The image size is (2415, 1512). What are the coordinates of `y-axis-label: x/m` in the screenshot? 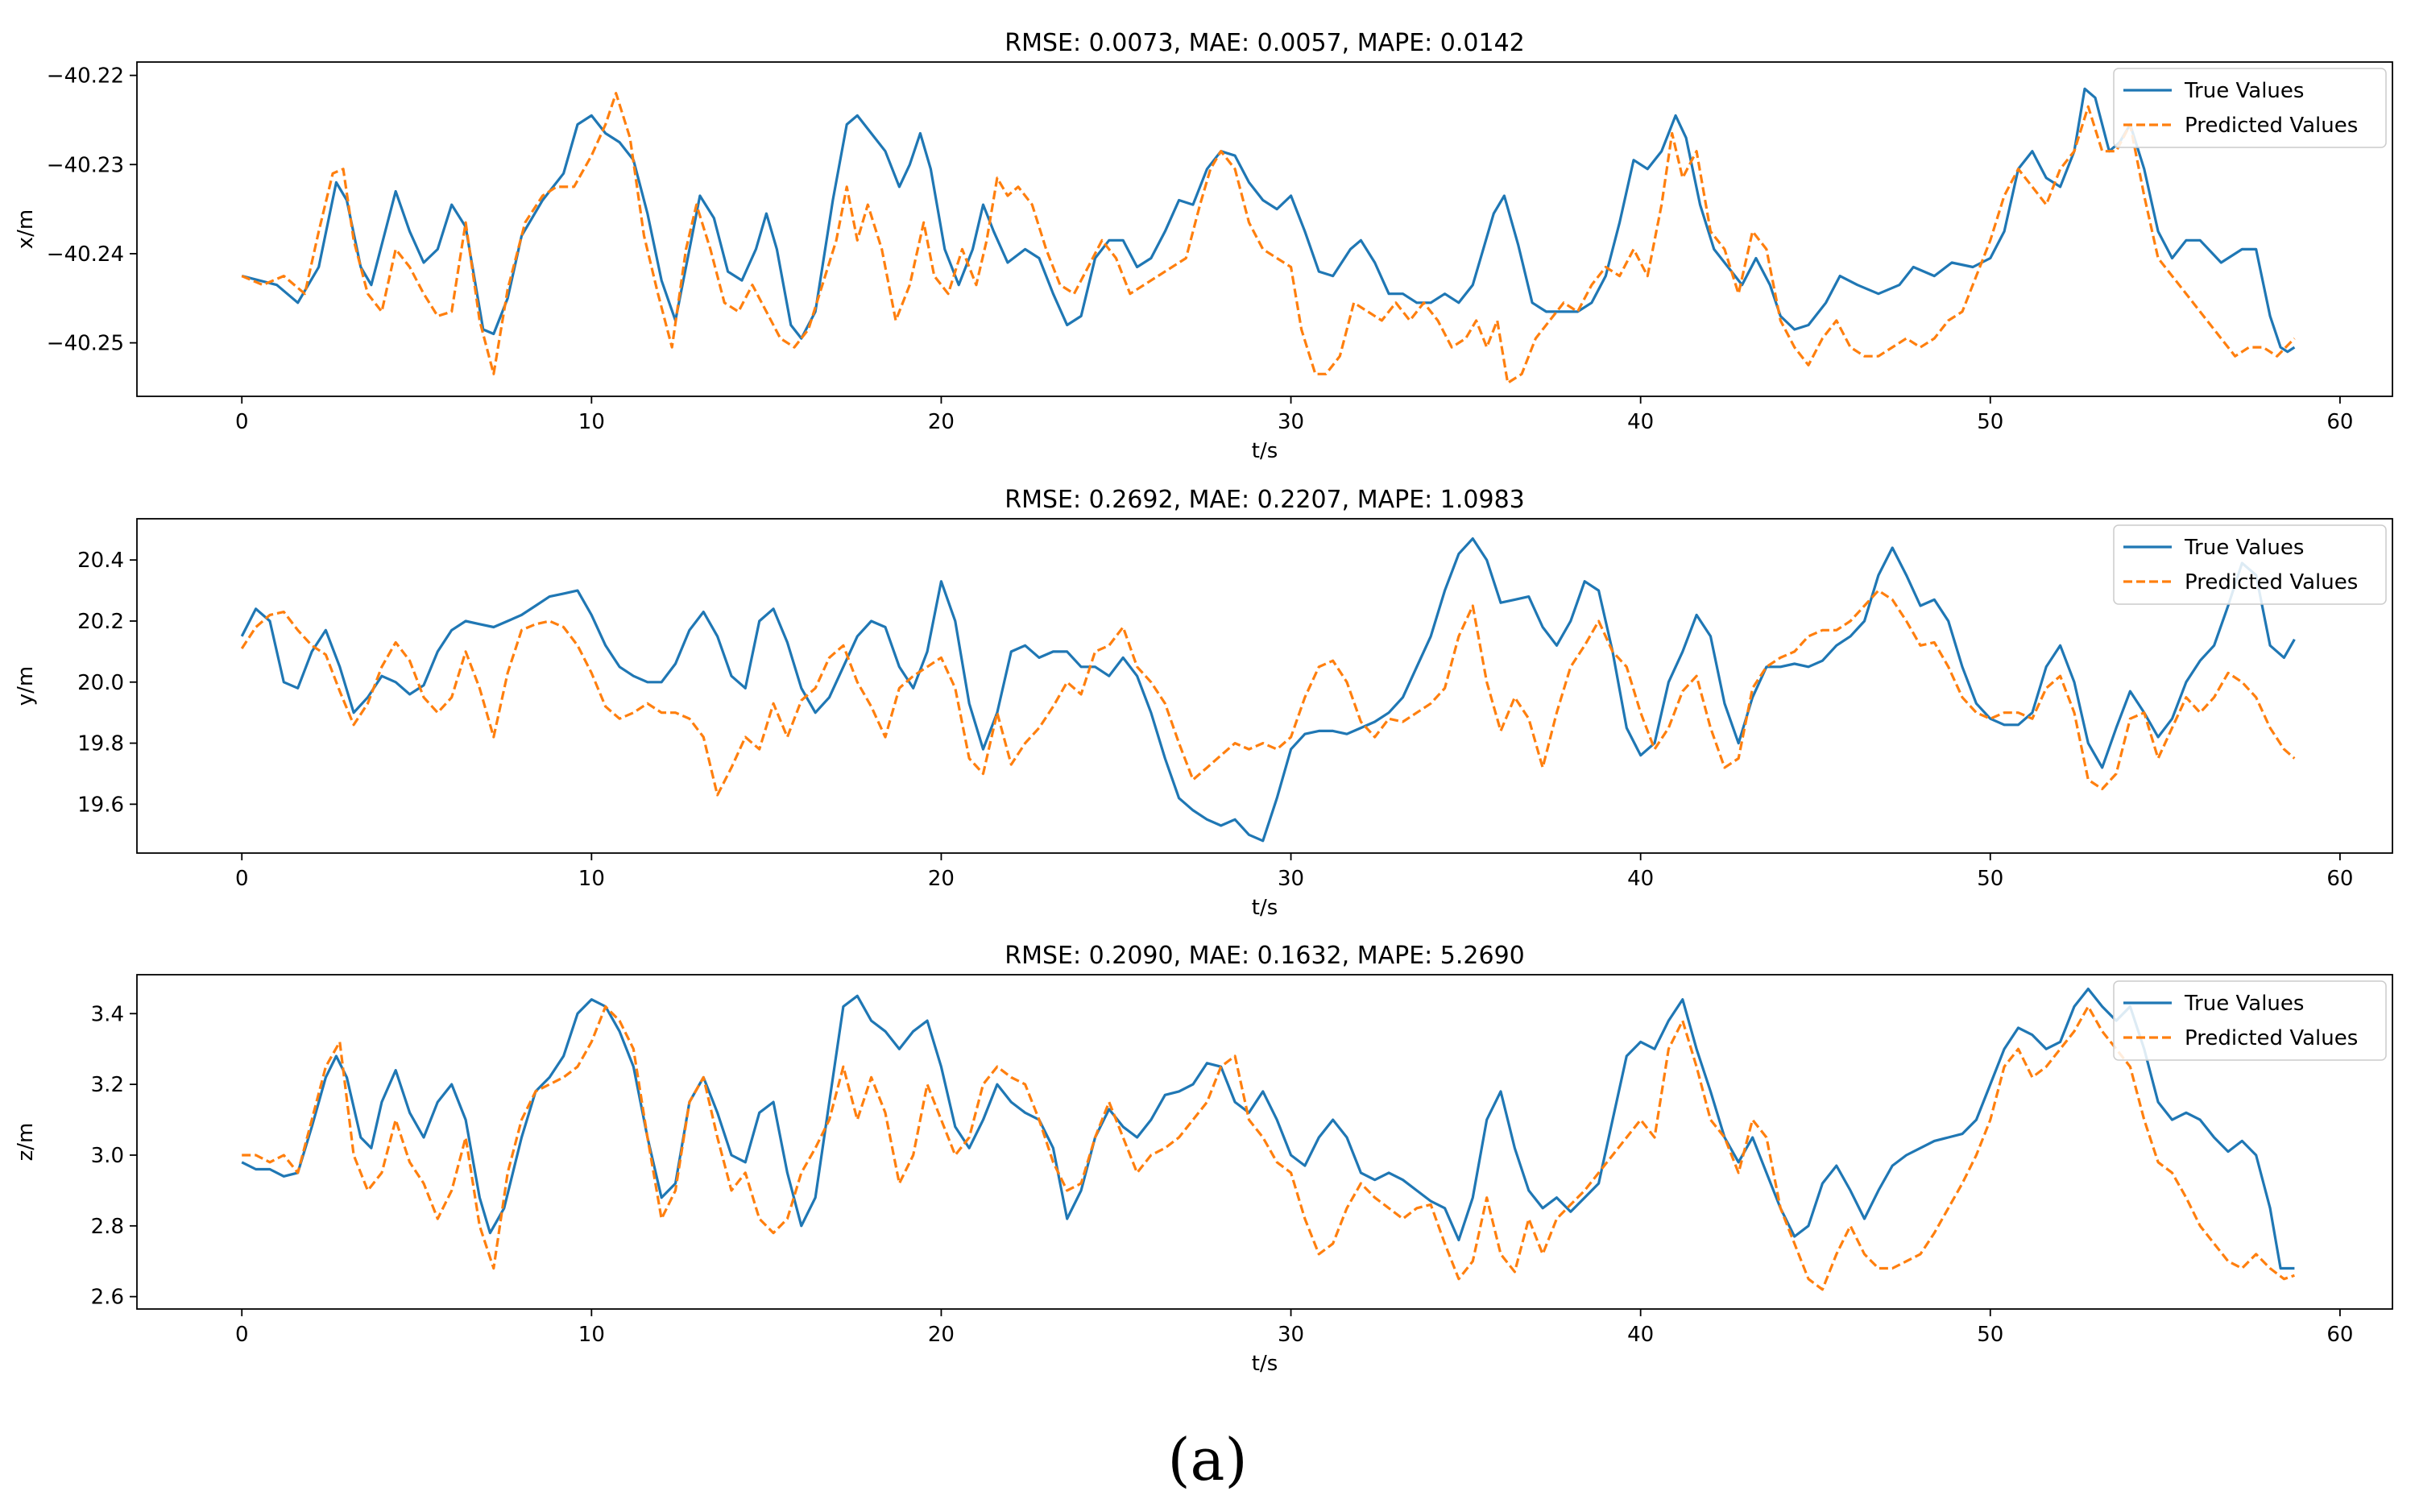 It's located at (26, 229).